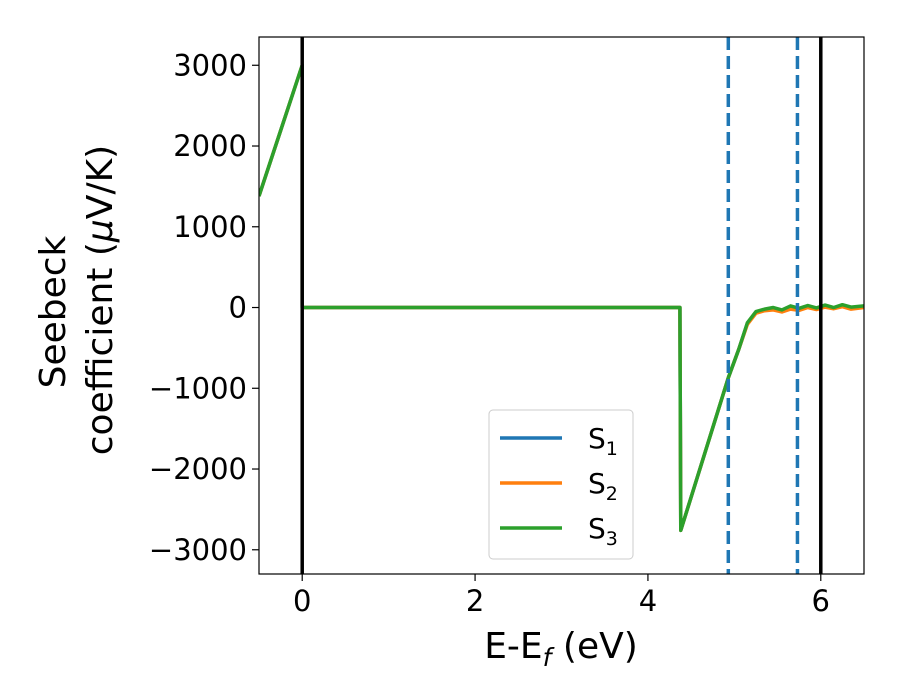 This screenshot has width=900, height=700. I want to click on y-tick-label: 2000, so click(210, 146).